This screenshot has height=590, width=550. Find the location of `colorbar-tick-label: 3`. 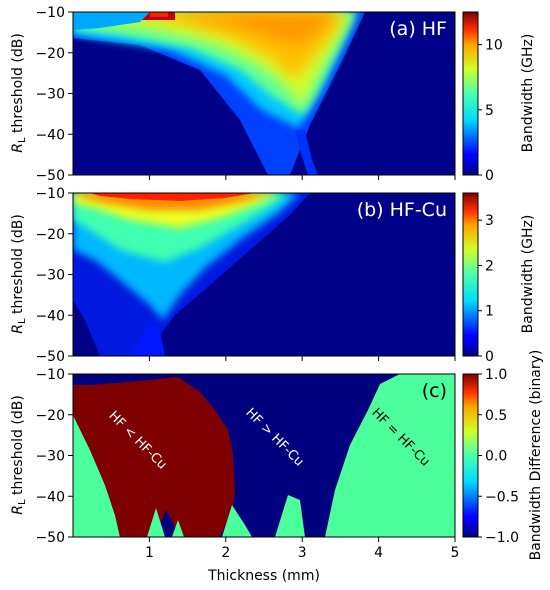

colorbar-tick-label: 3 is located at coordinates (489, 221).